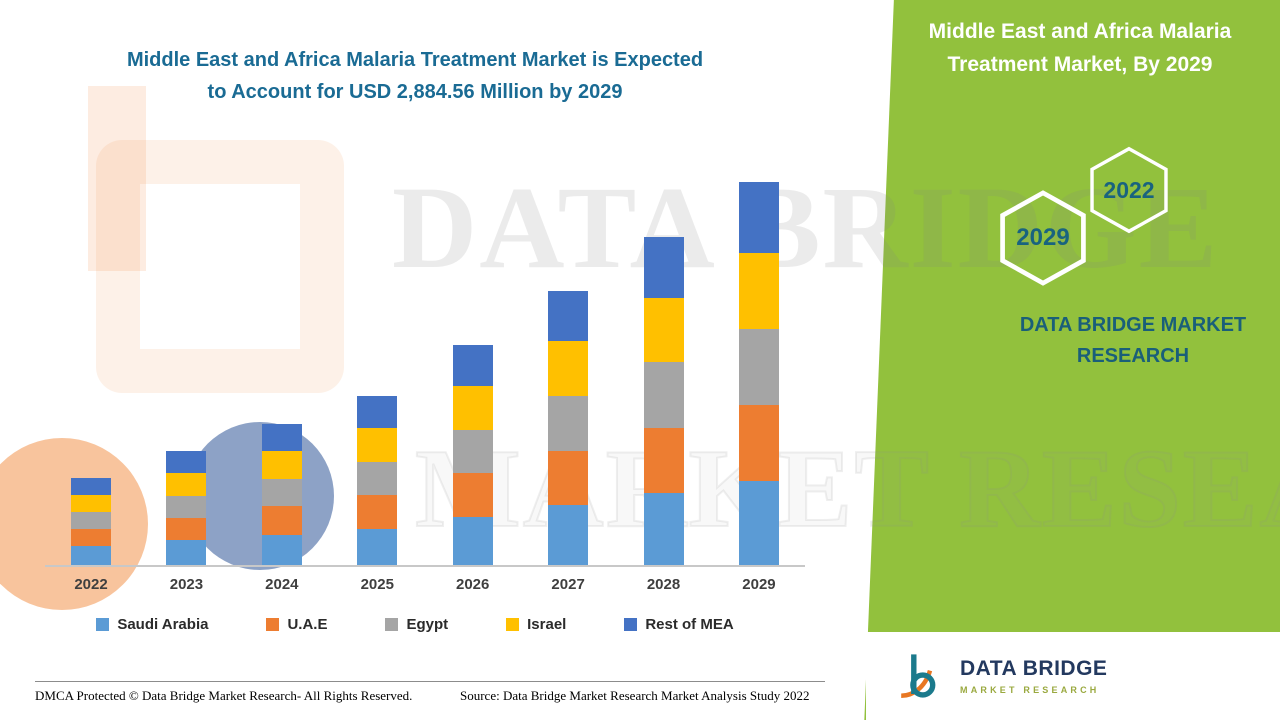  I want to click on bar-segment-saudi-arabia-2022, so click(91, 555).